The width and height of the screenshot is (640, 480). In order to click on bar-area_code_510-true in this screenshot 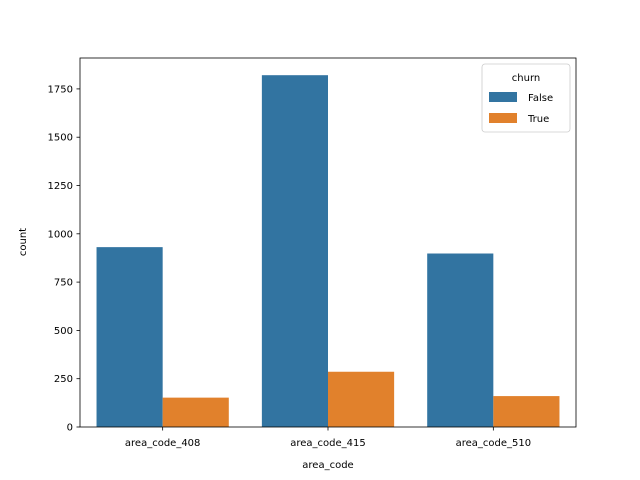, I will do `click(526, 411)`.